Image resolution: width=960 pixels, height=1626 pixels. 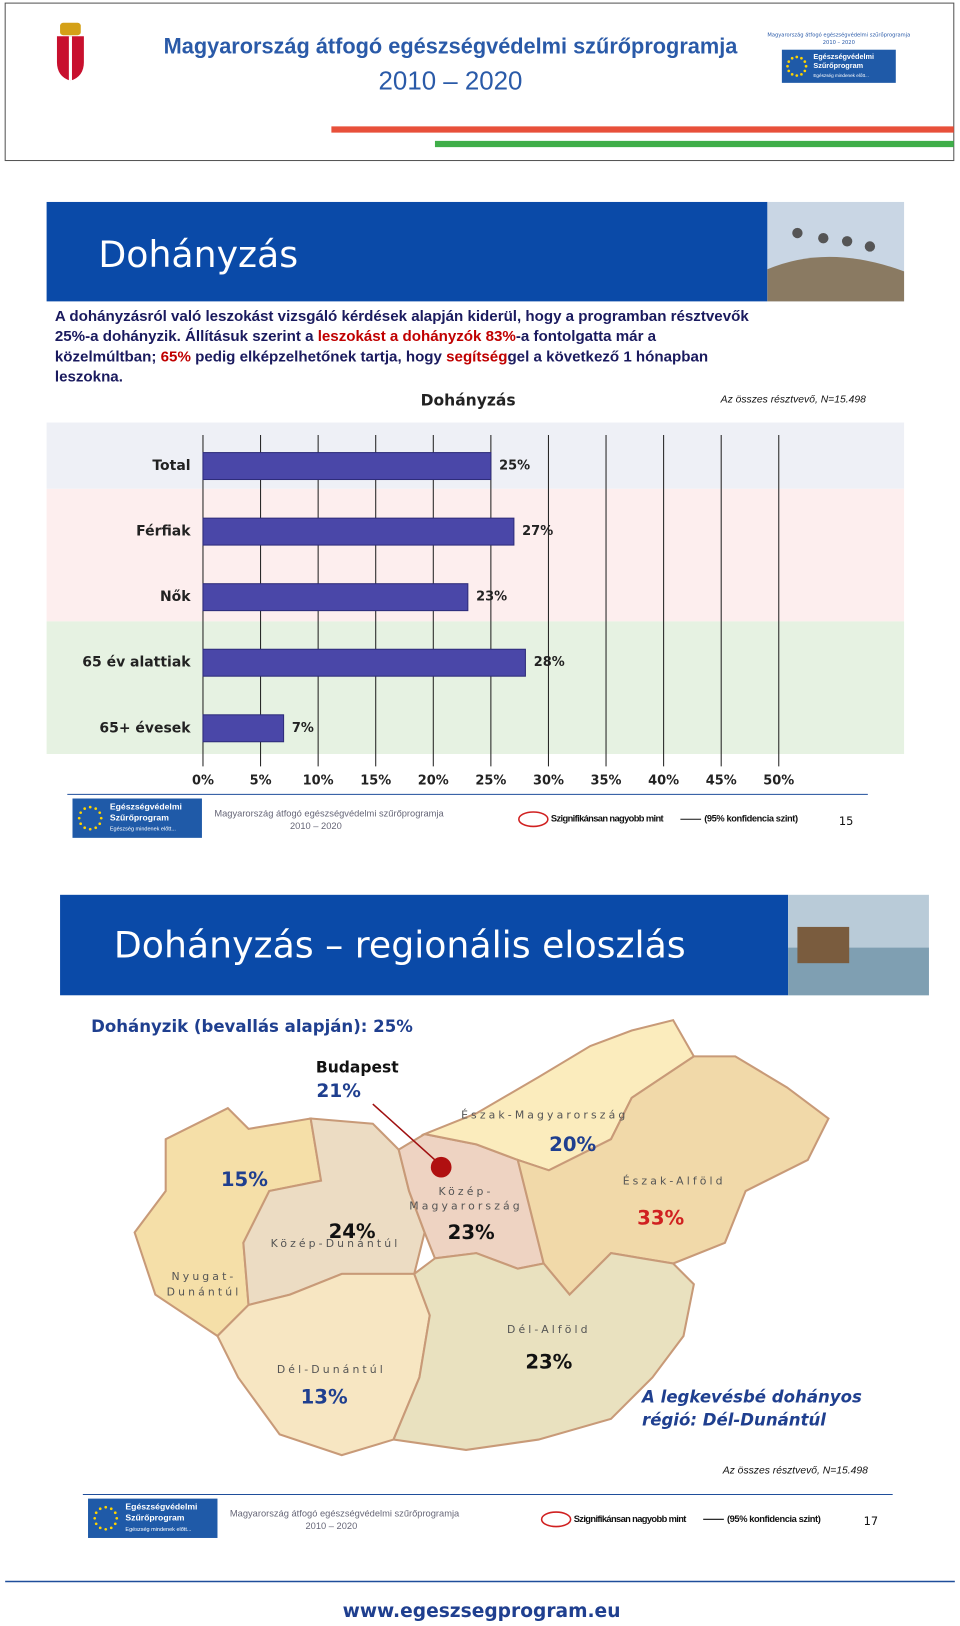 I want to click on x-tick-label: 20%, so click(x=433, y=780).